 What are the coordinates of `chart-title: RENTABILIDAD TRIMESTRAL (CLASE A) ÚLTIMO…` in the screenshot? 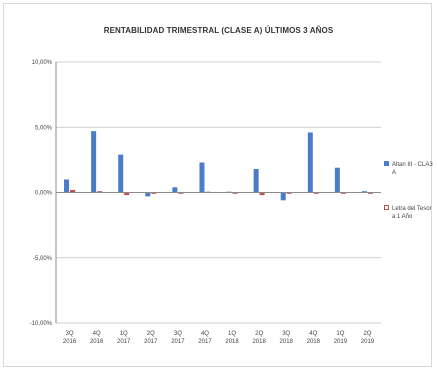 It's located at (218, 30).